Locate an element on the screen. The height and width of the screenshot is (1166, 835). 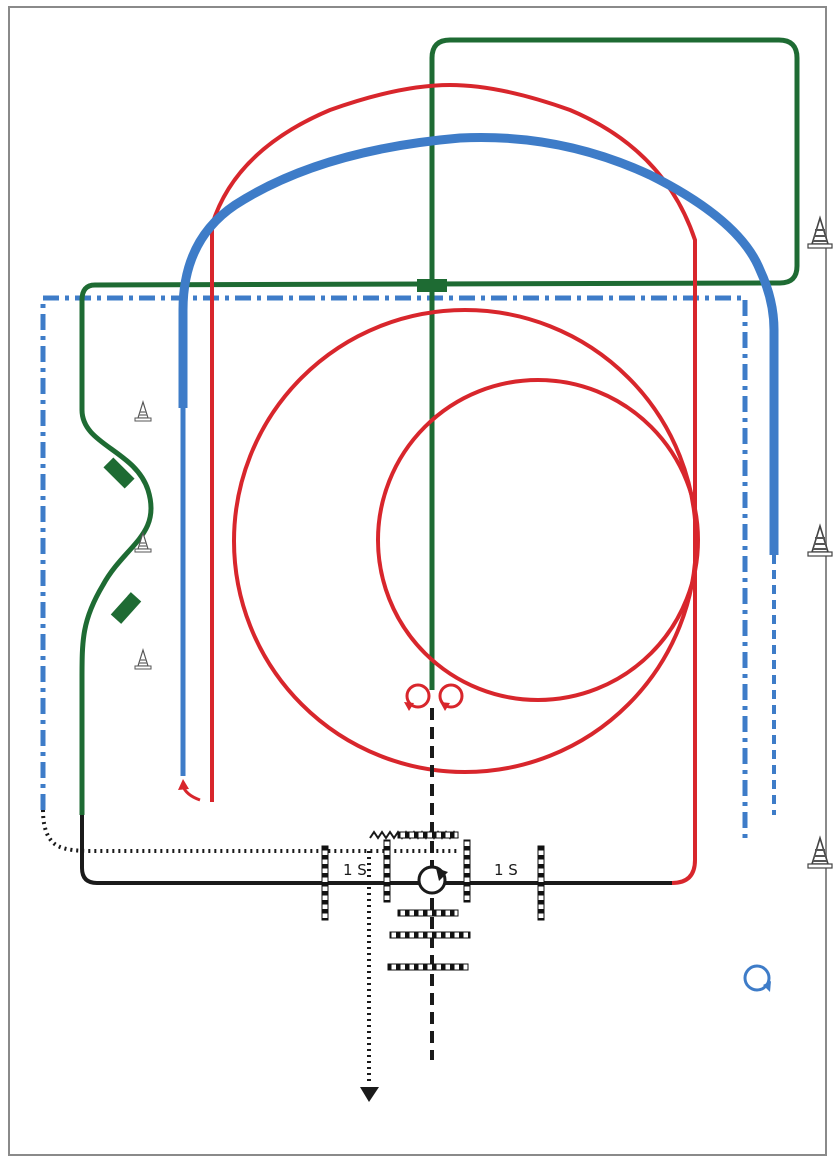
green-route-left-weave is located at coordinates (116, 548).